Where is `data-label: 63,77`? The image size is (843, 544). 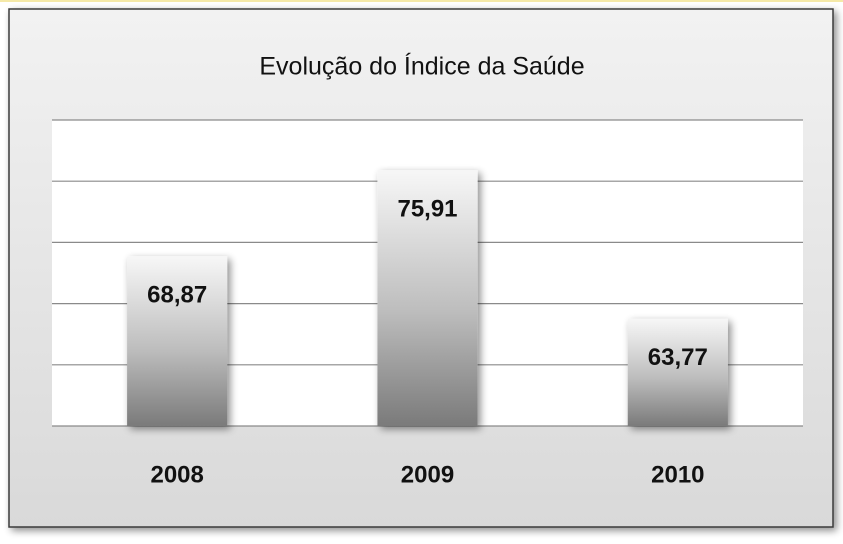
data-label: 63,77 is located at coordinates (678, 357).